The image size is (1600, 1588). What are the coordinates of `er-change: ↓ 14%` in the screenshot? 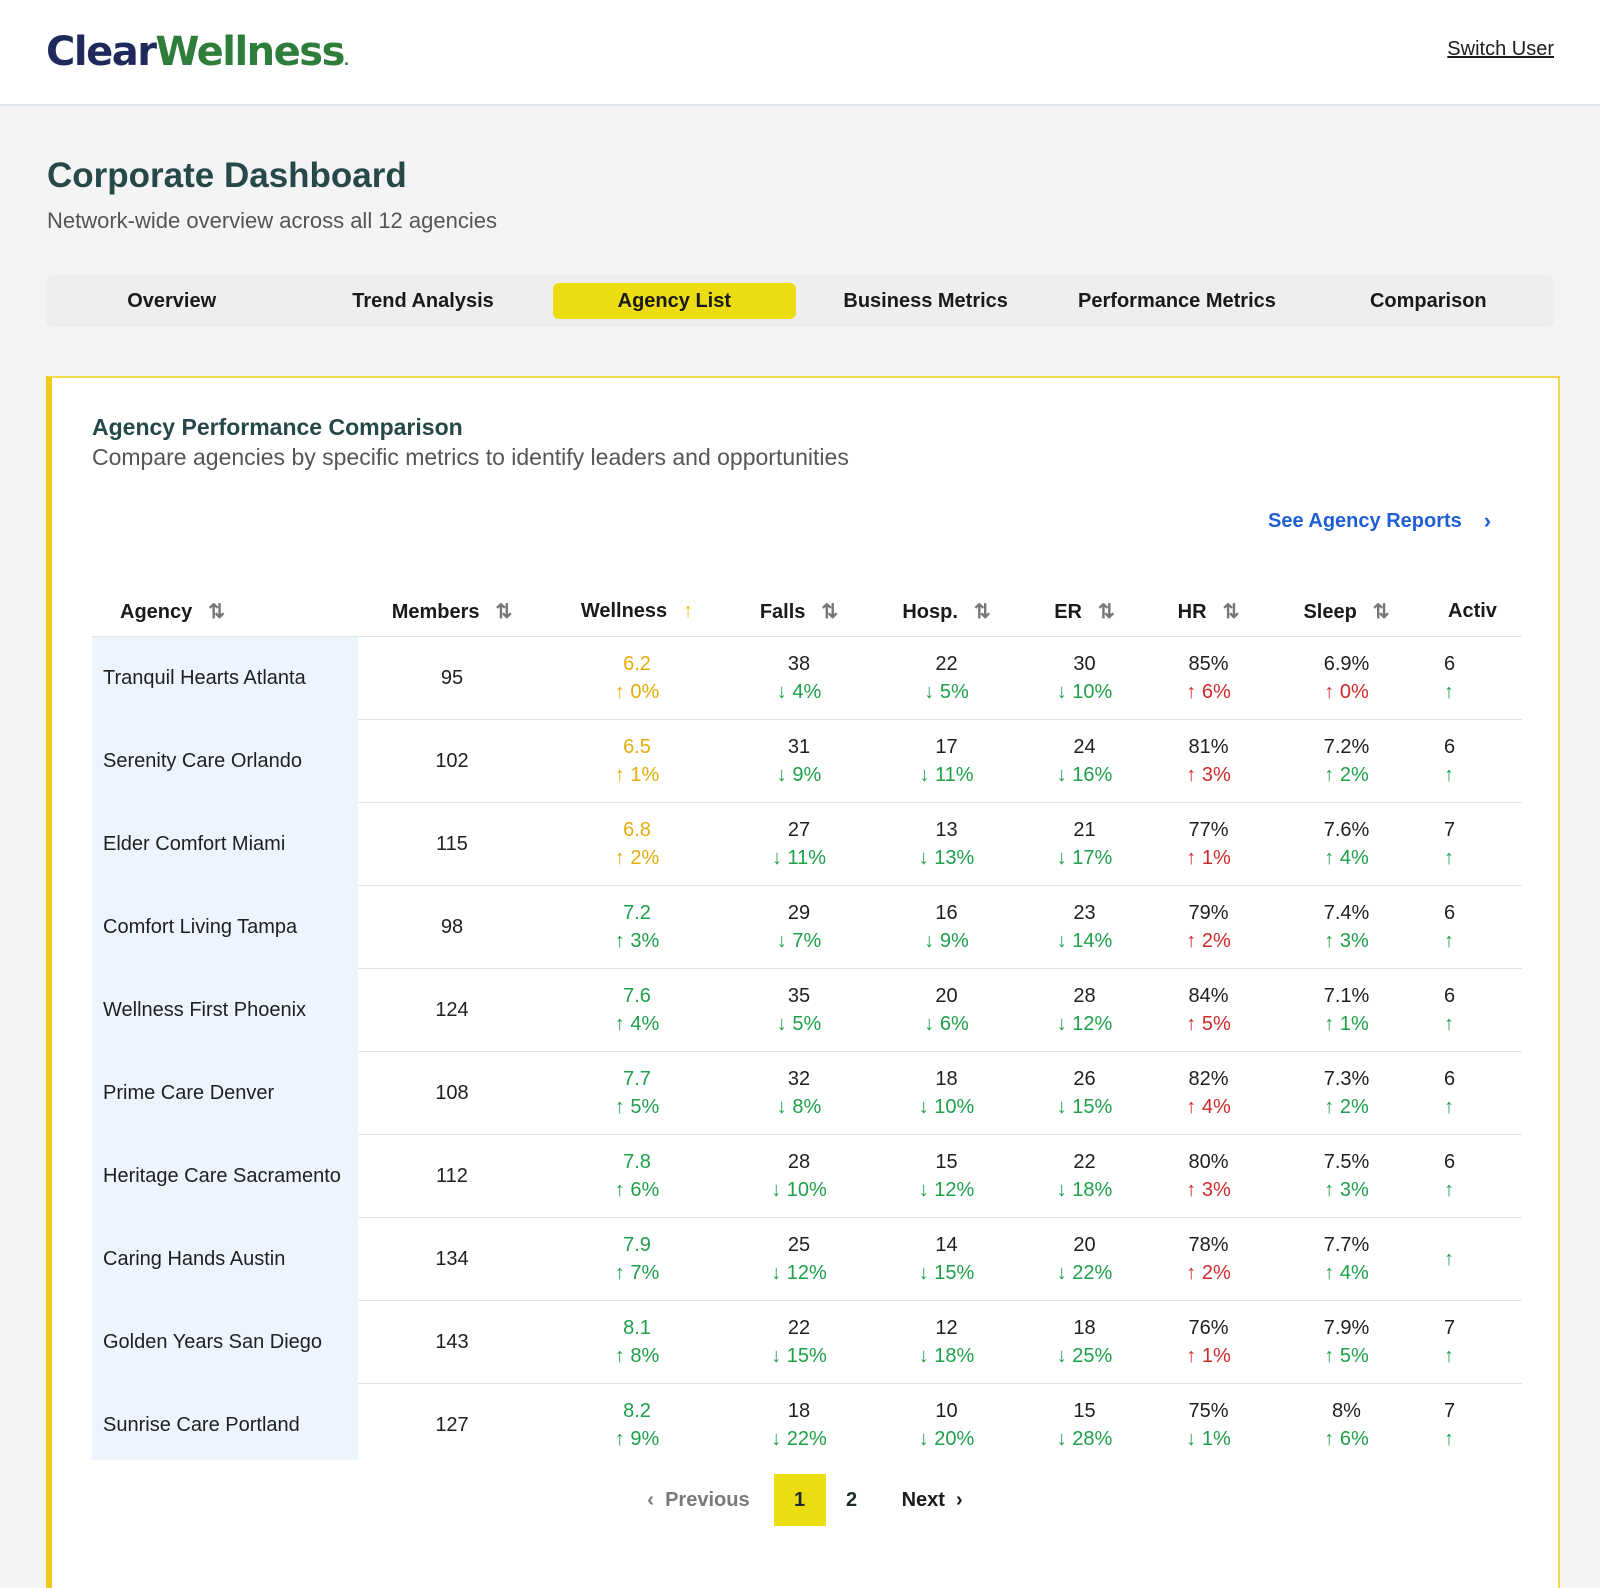 It's located at (1084, 941).